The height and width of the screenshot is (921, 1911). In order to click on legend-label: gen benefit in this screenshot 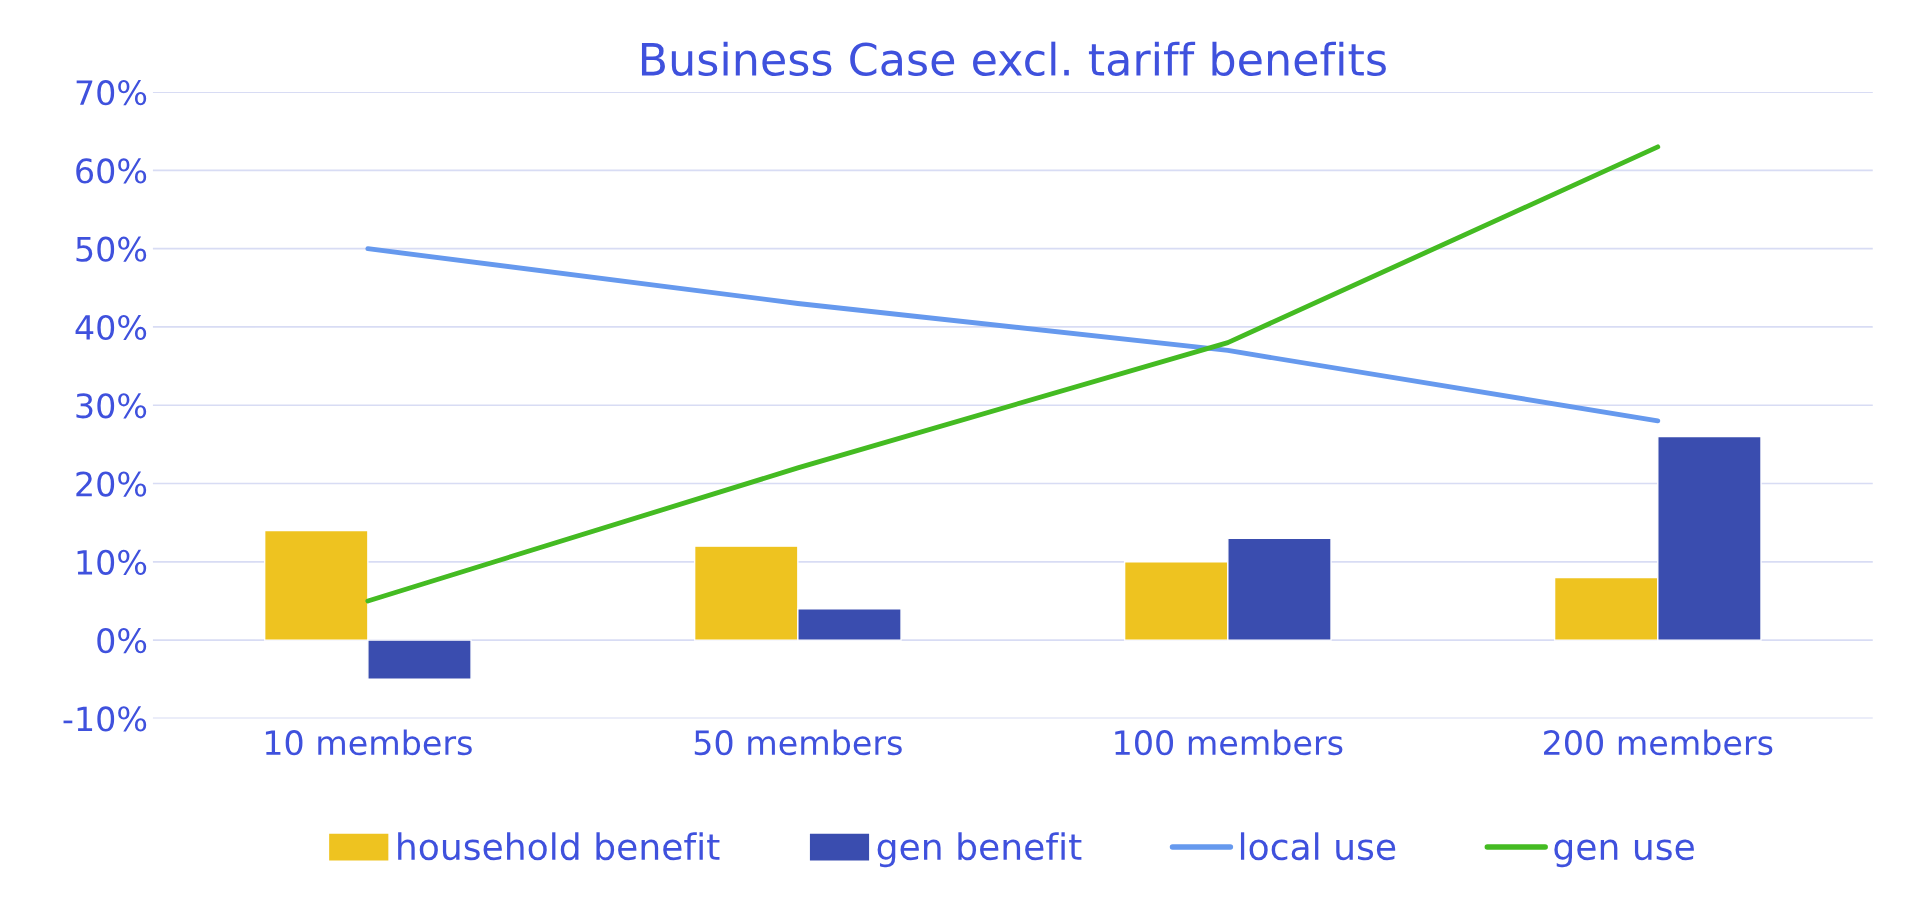, I will do `click(979, 850)`.